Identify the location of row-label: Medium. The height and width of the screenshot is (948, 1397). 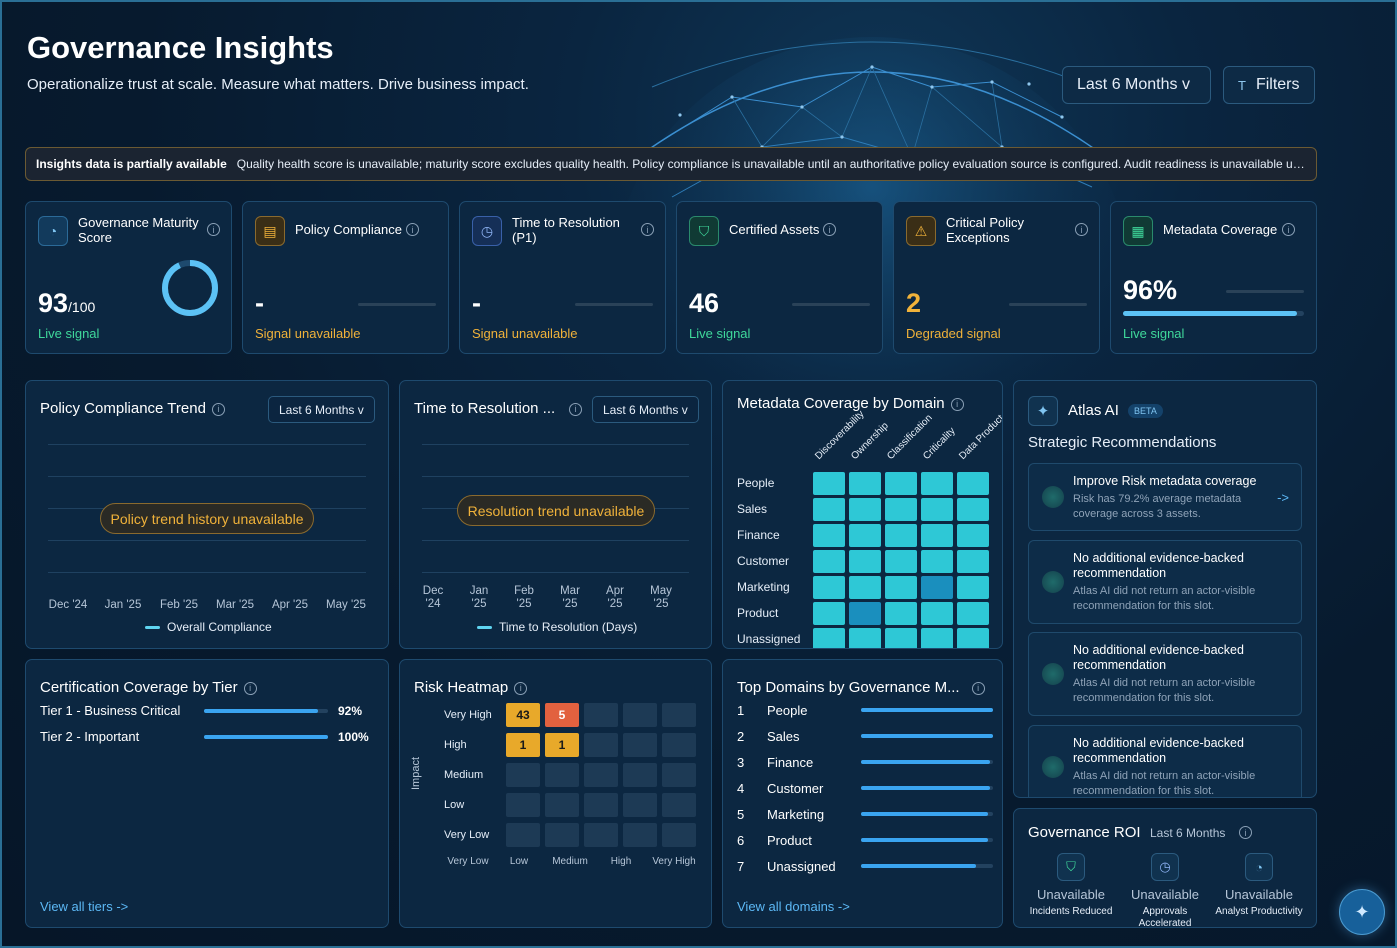
(464, 775).